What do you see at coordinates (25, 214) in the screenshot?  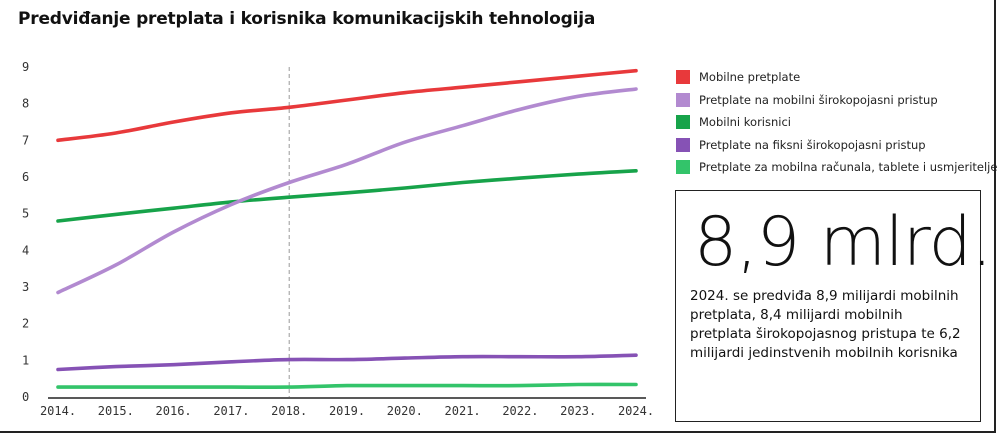 I see `y-tick-label: 5` at bounding box center [25, 214].